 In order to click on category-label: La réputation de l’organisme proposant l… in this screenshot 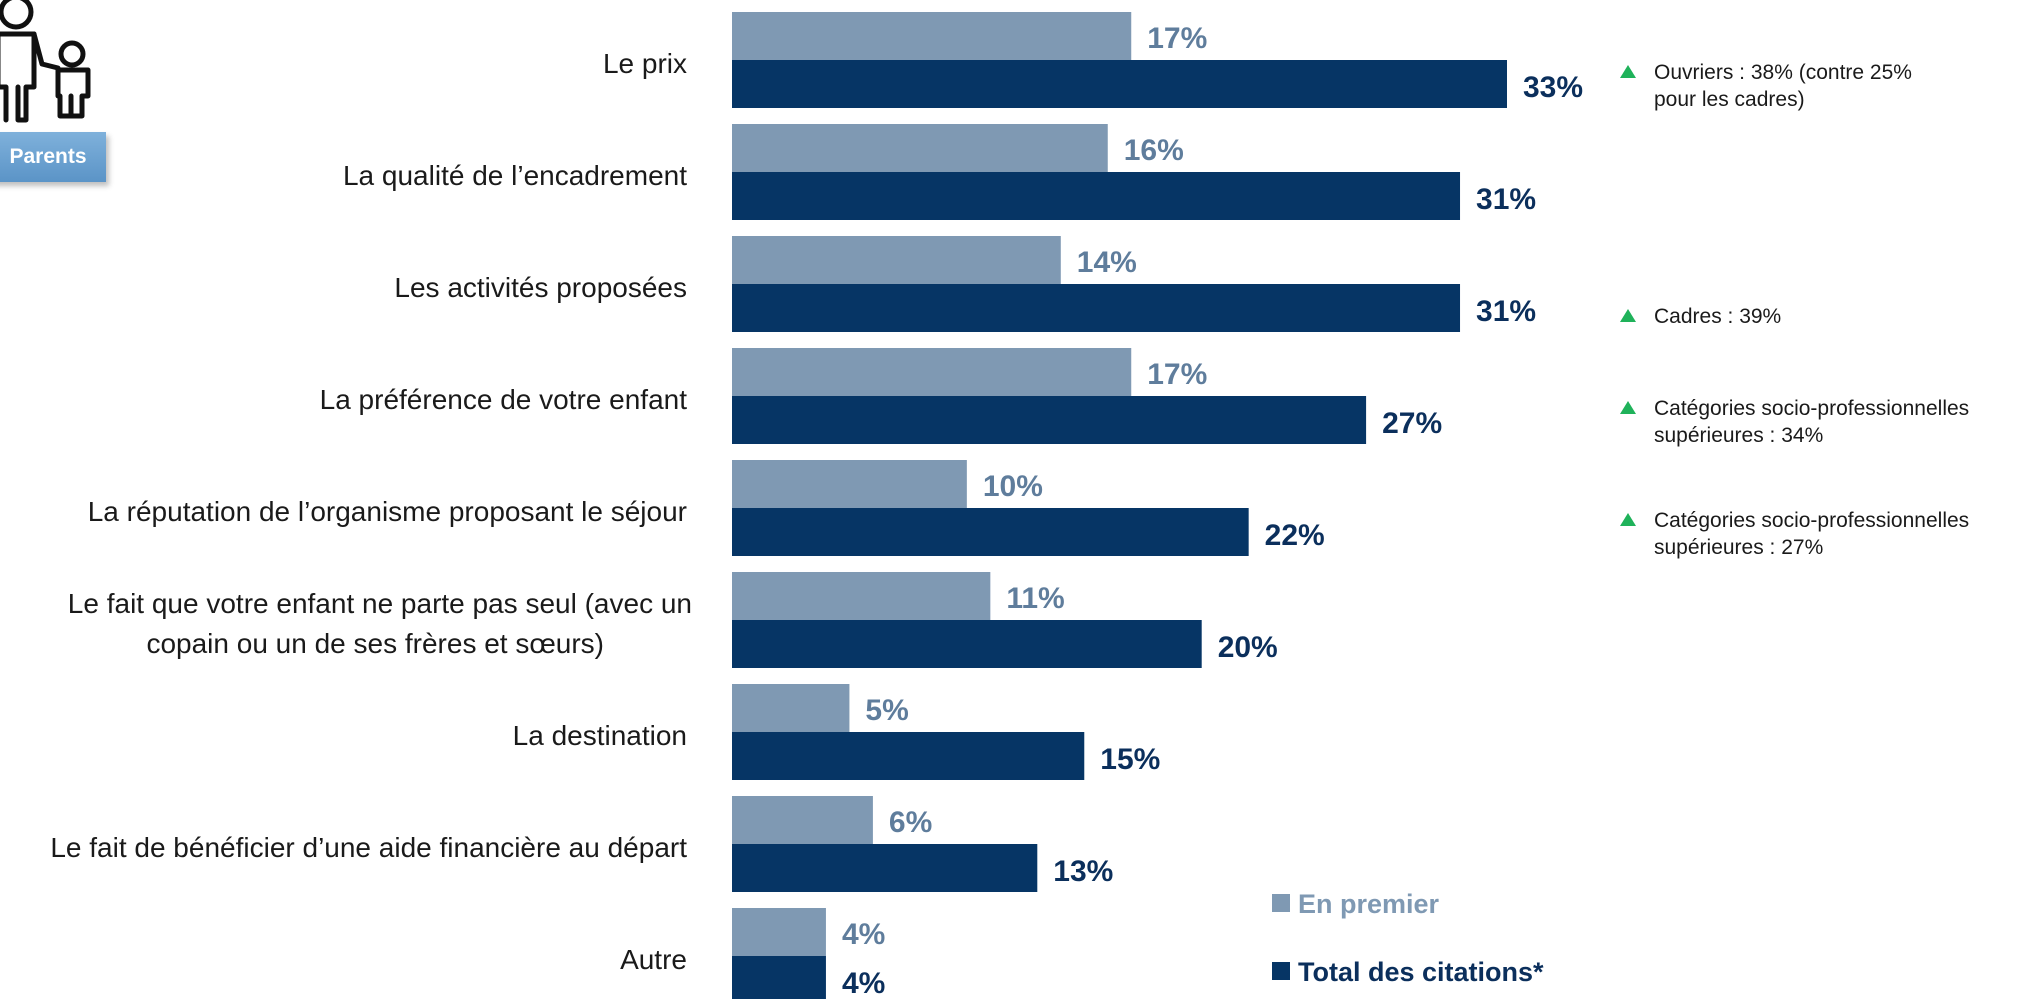, I will do `click(387, 511)`.